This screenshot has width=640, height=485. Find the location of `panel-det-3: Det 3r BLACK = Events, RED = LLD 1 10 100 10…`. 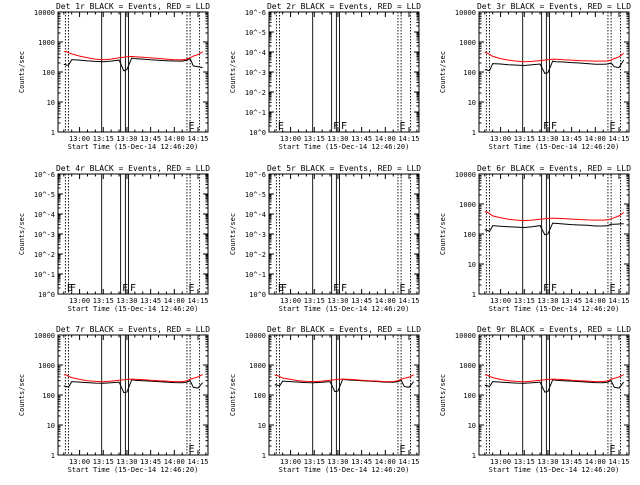

panel-det-3: Det 3r BLACK = Events, RED = LLD 1 10 100 10… is located at coordinates (535, 76).